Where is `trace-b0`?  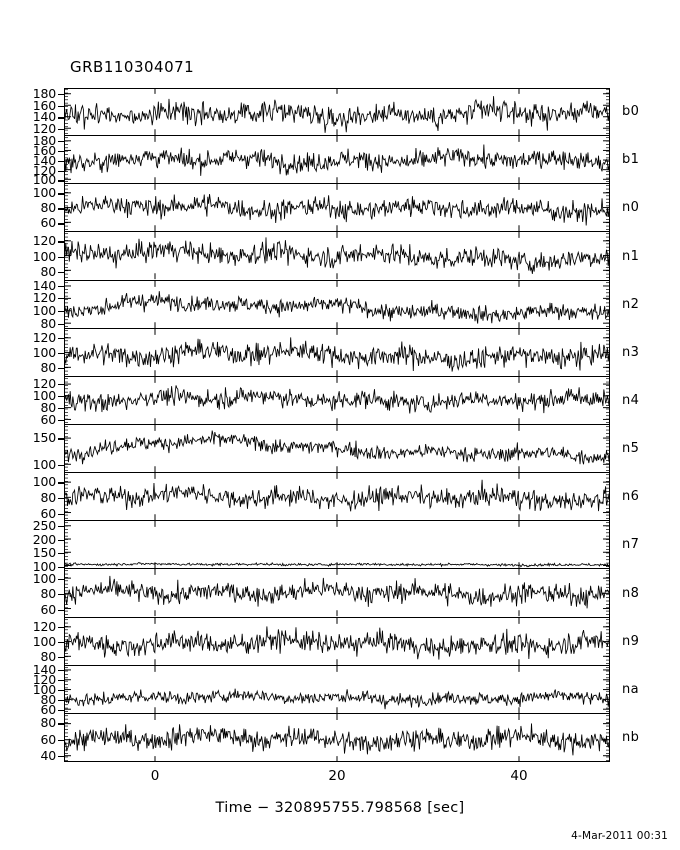
trace-b0 is located at coordinates (337, 112).